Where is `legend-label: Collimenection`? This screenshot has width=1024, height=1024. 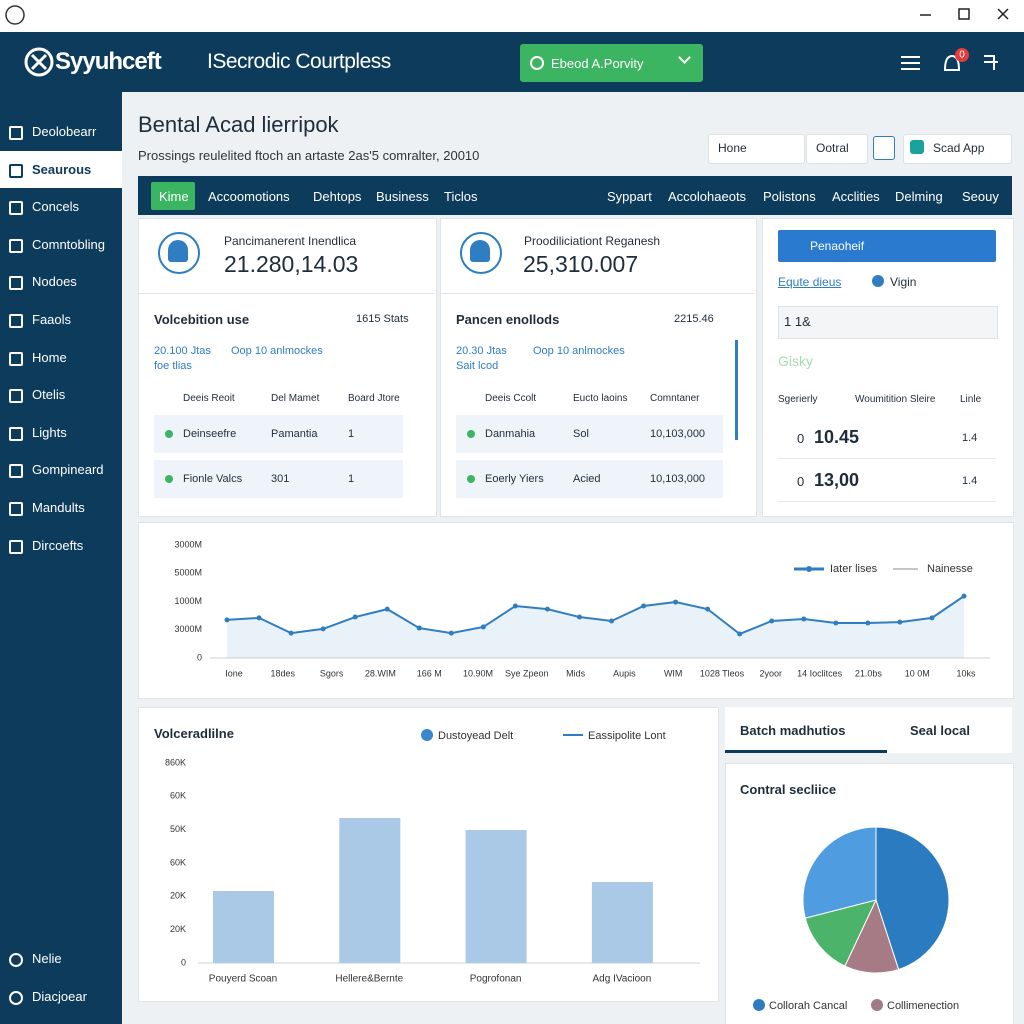 legend-label: Collimenection is located at coordinates (923, 1006).